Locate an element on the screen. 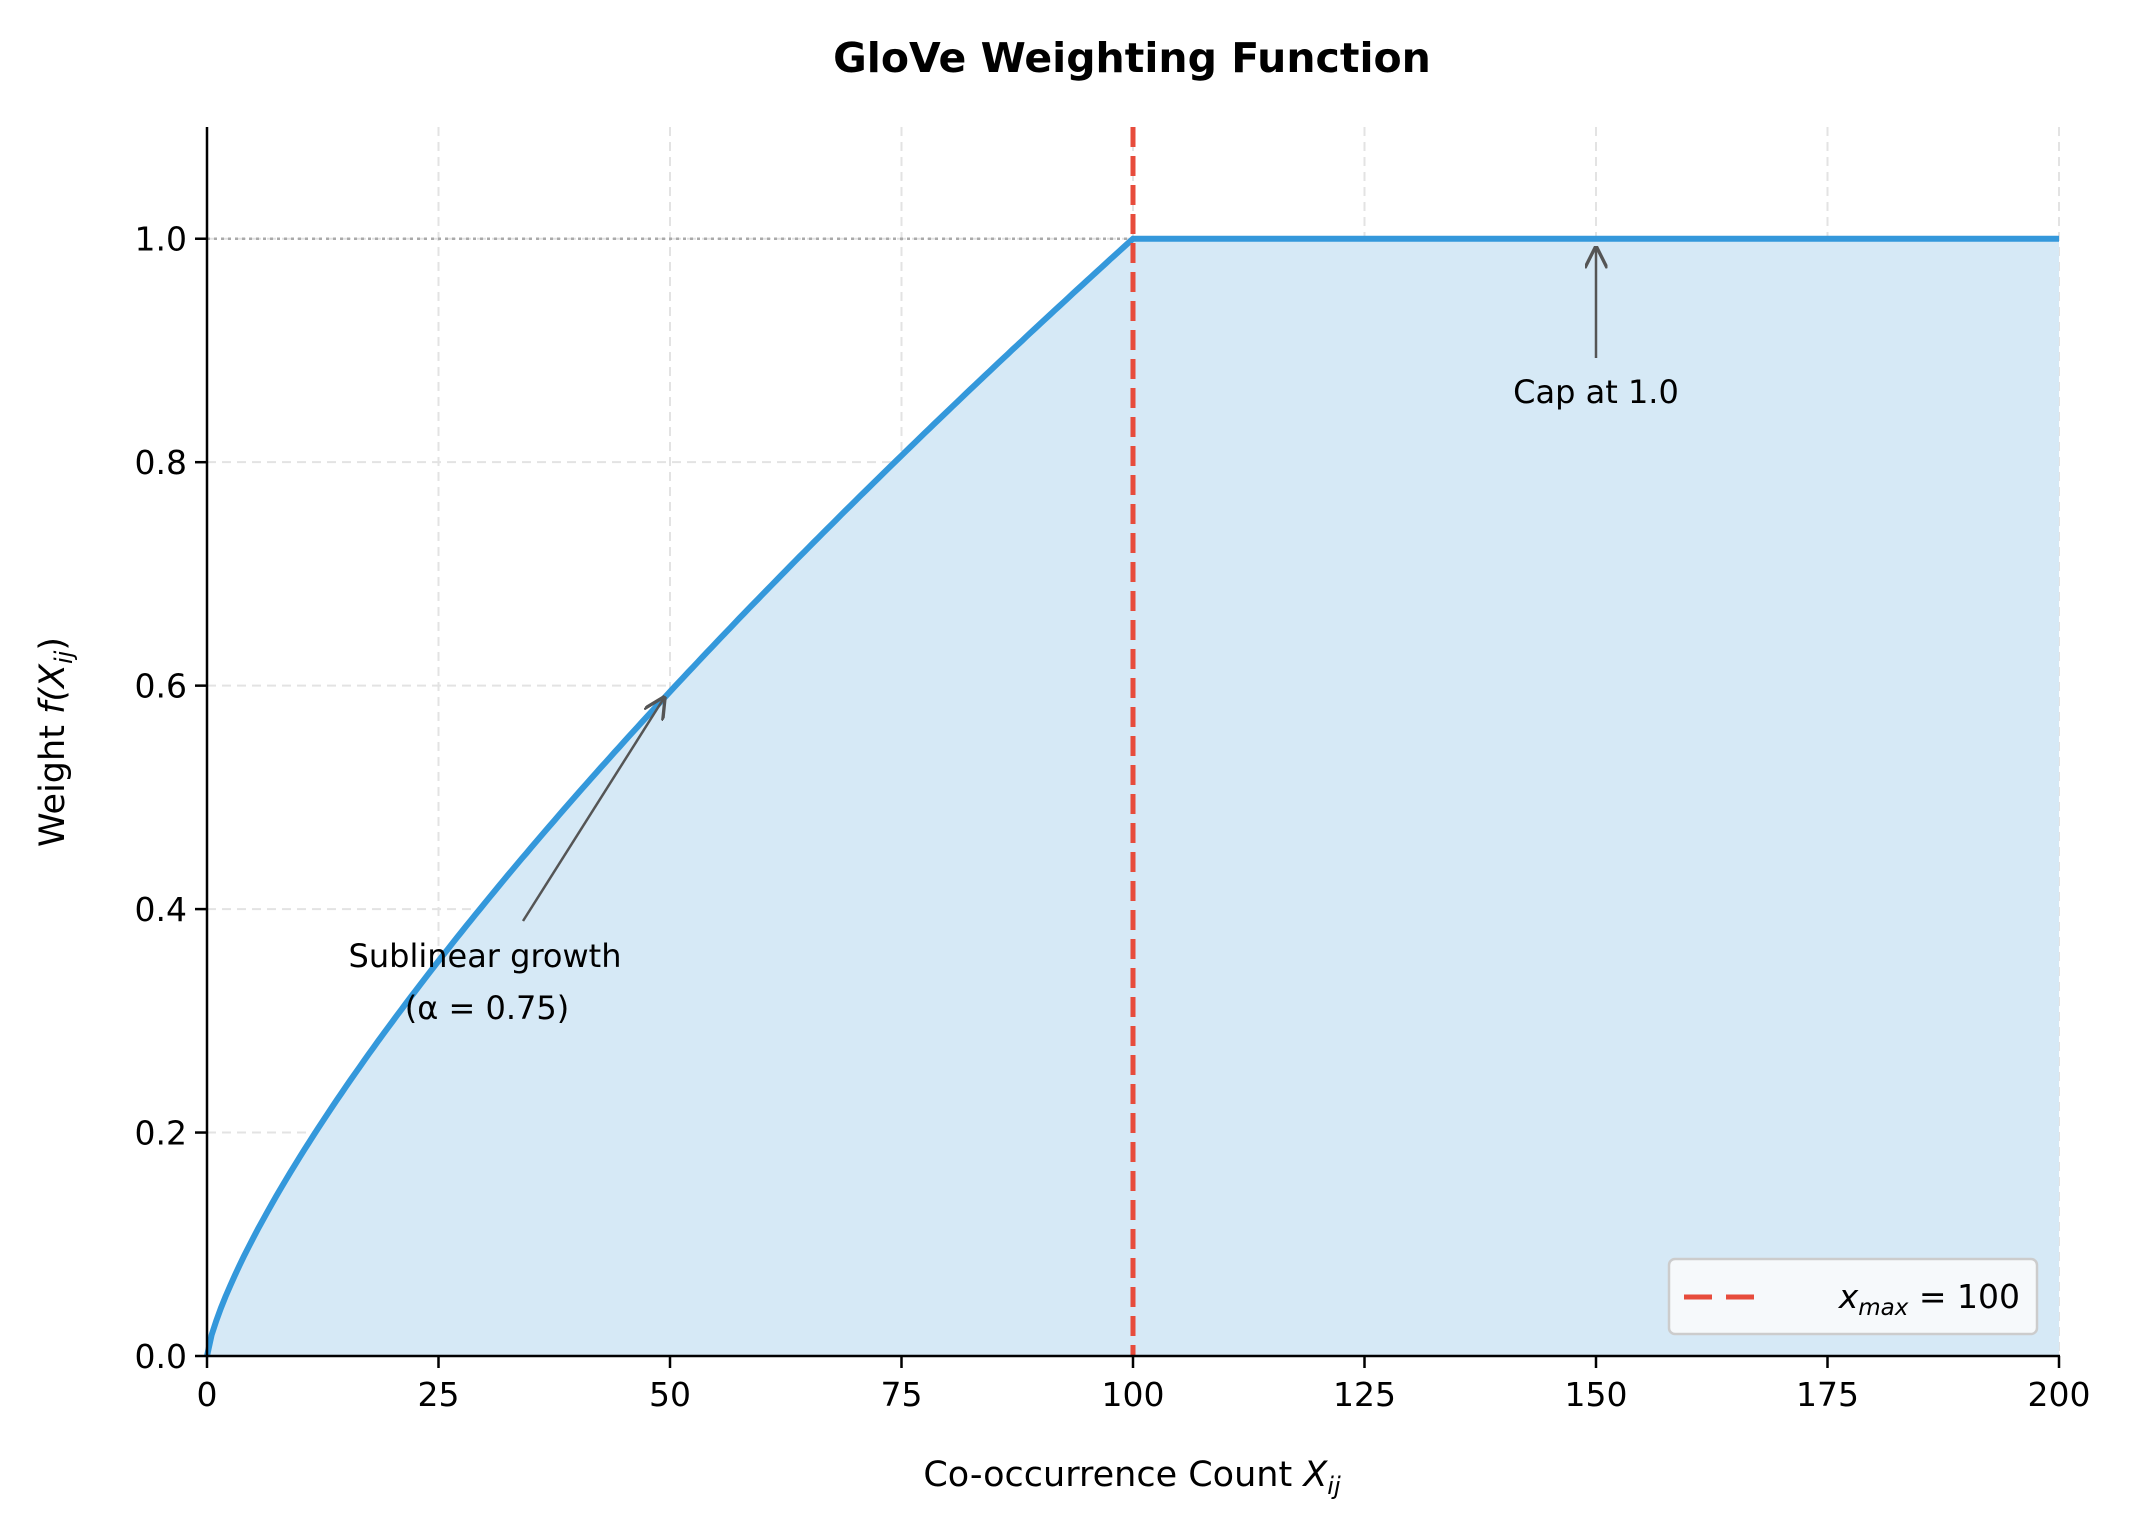 This screenshot has height=1534, width=2134. x-axis-label: Co-occurrence Count Xij is located at coordinates (1132, 1477).